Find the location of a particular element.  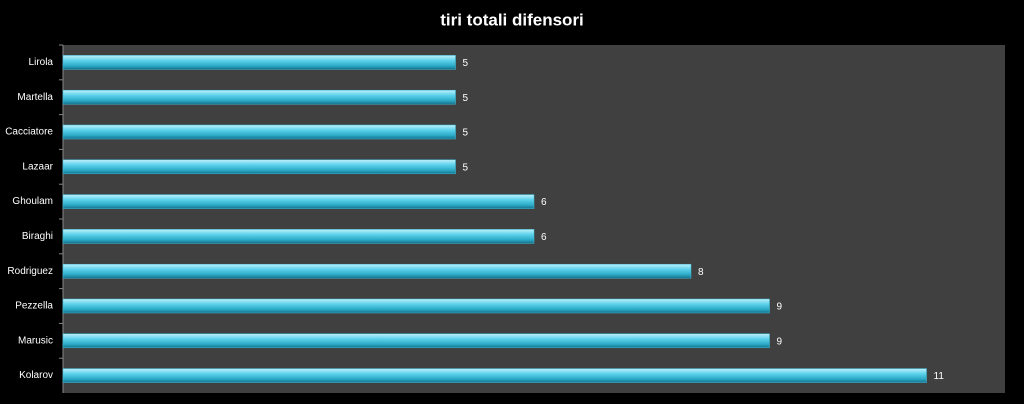

y-tick-label: Pezzella is located at coordinates (34, 306).